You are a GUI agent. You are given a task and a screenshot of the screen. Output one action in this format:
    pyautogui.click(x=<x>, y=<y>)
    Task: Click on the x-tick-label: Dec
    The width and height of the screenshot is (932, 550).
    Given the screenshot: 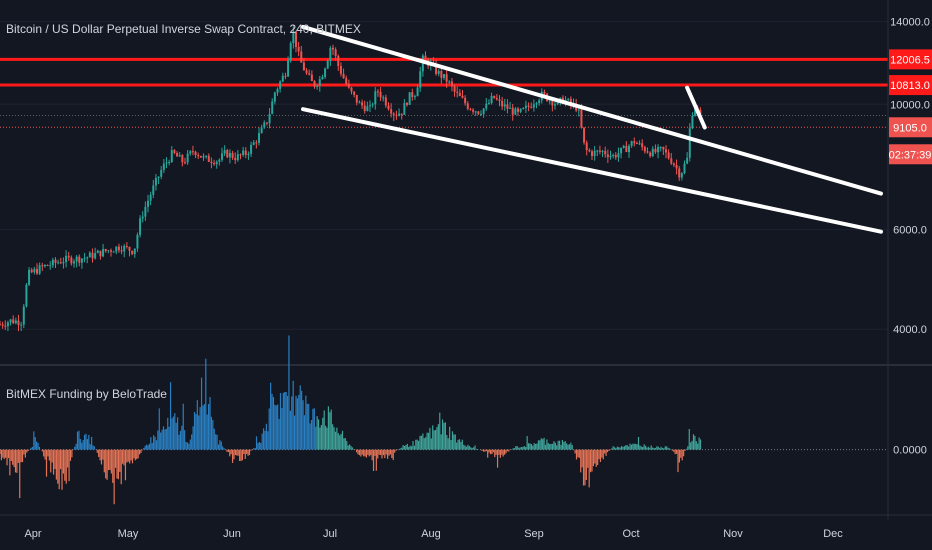 What is the action you would take?
    pyautogui.click(x=833, y=534)
    